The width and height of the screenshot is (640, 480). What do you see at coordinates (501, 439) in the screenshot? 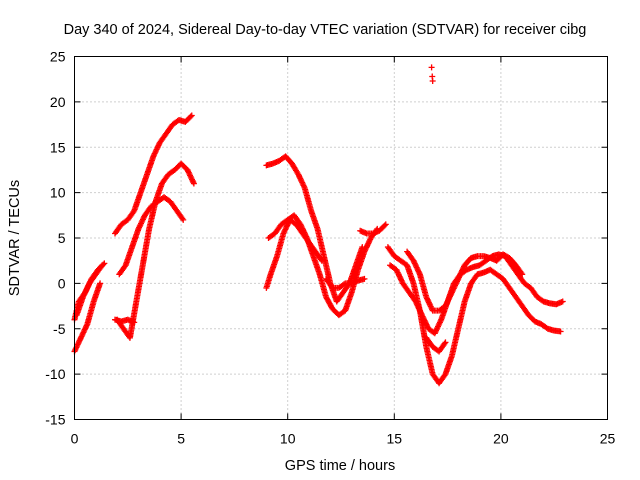
I see `x-tick-label: 20` at bounding box center [501, 439].